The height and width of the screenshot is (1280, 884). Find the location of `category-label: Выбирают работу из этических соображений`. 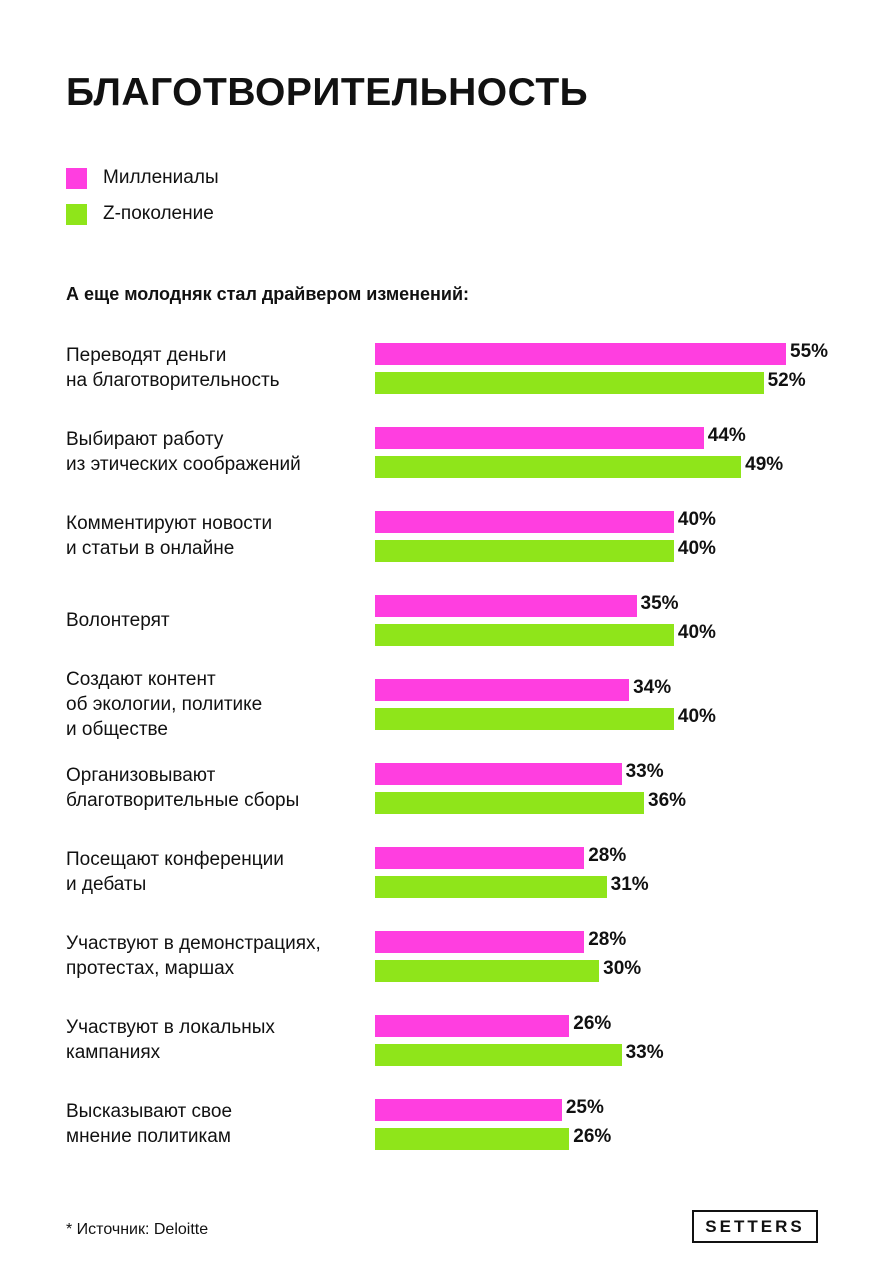

category-label: Выбирают работу из этических соображений is located at coordinates (183, 452).